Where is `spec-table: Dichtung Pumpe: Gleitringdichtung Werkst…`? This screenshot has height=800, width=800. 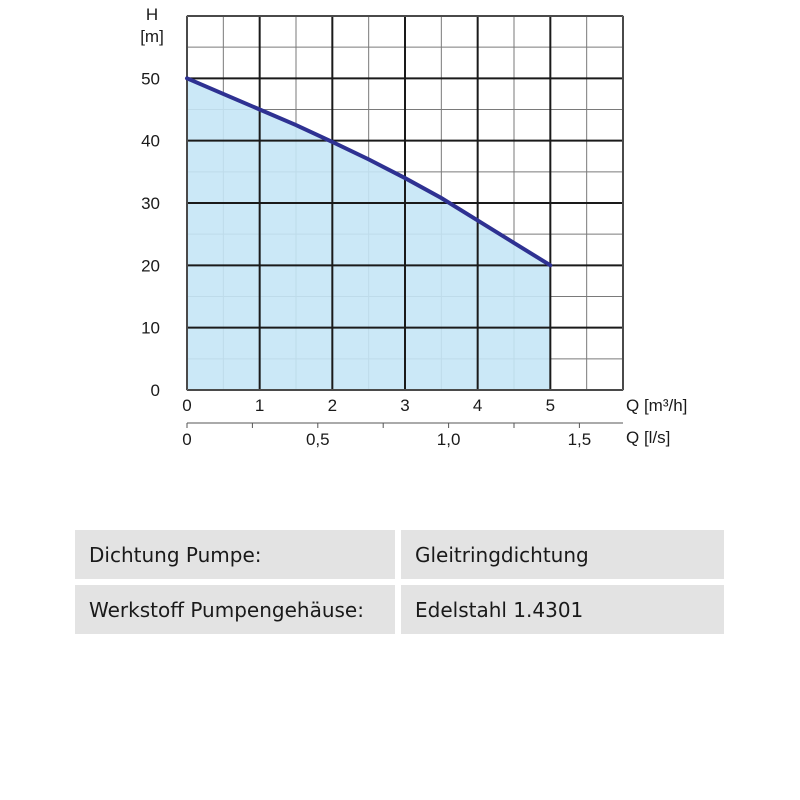
spec-table: Dichtung Pumpe: Gleitringdichtung Werkst… is located at coordinates (399, 585).